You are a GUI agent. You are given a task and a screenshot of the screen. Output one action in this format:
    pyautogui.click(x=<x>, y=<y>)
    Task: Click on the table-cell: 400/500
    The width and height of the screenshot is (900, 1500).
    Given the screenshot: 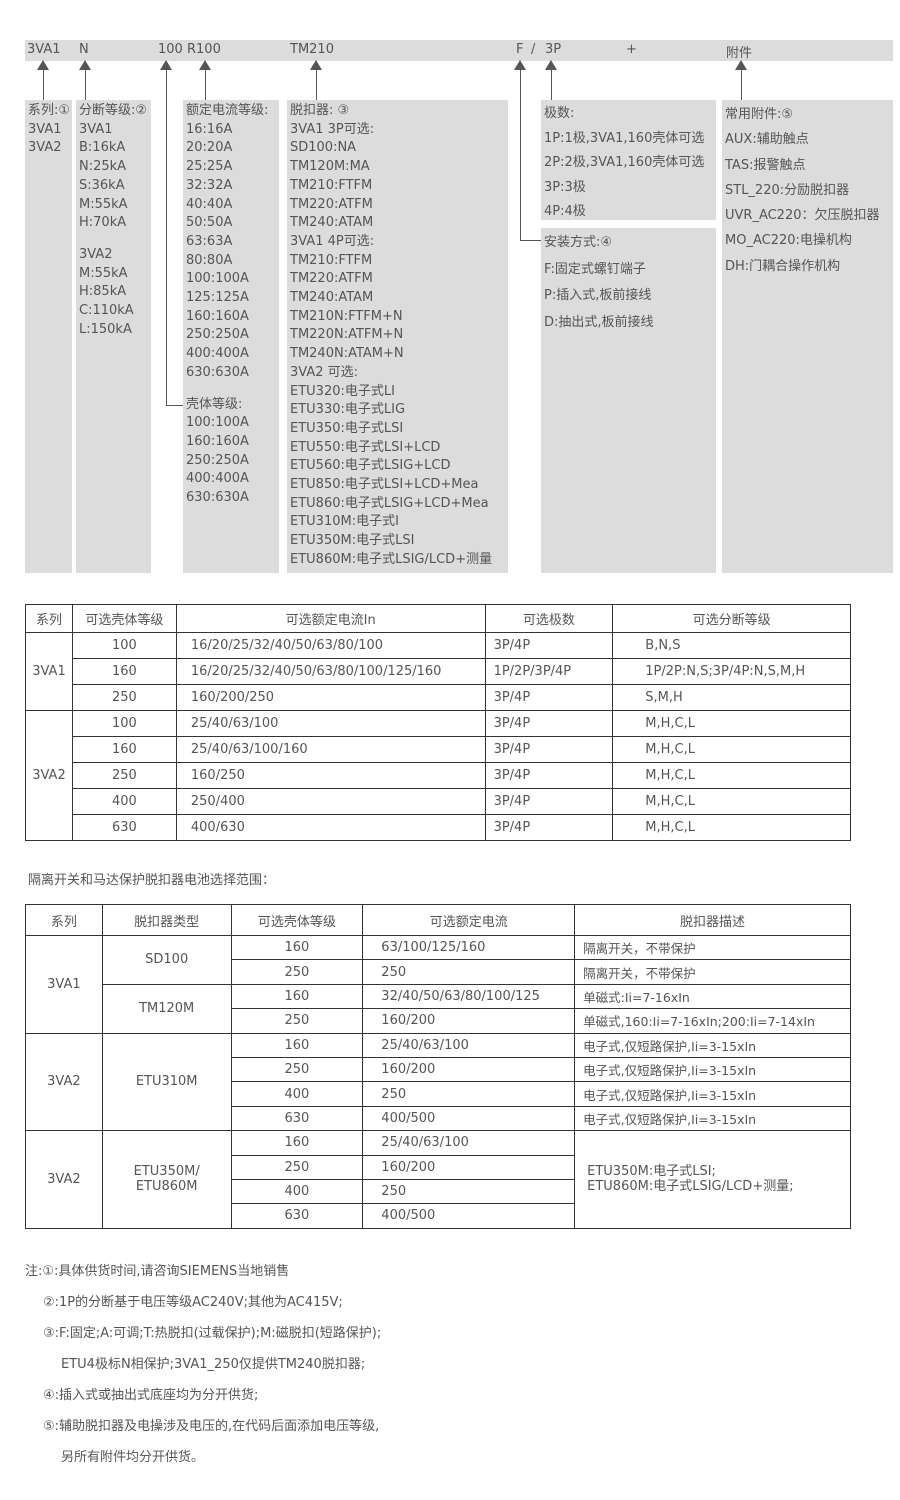 What is the action you would take?
    pyautogui.click(x=469, y=1216)
    